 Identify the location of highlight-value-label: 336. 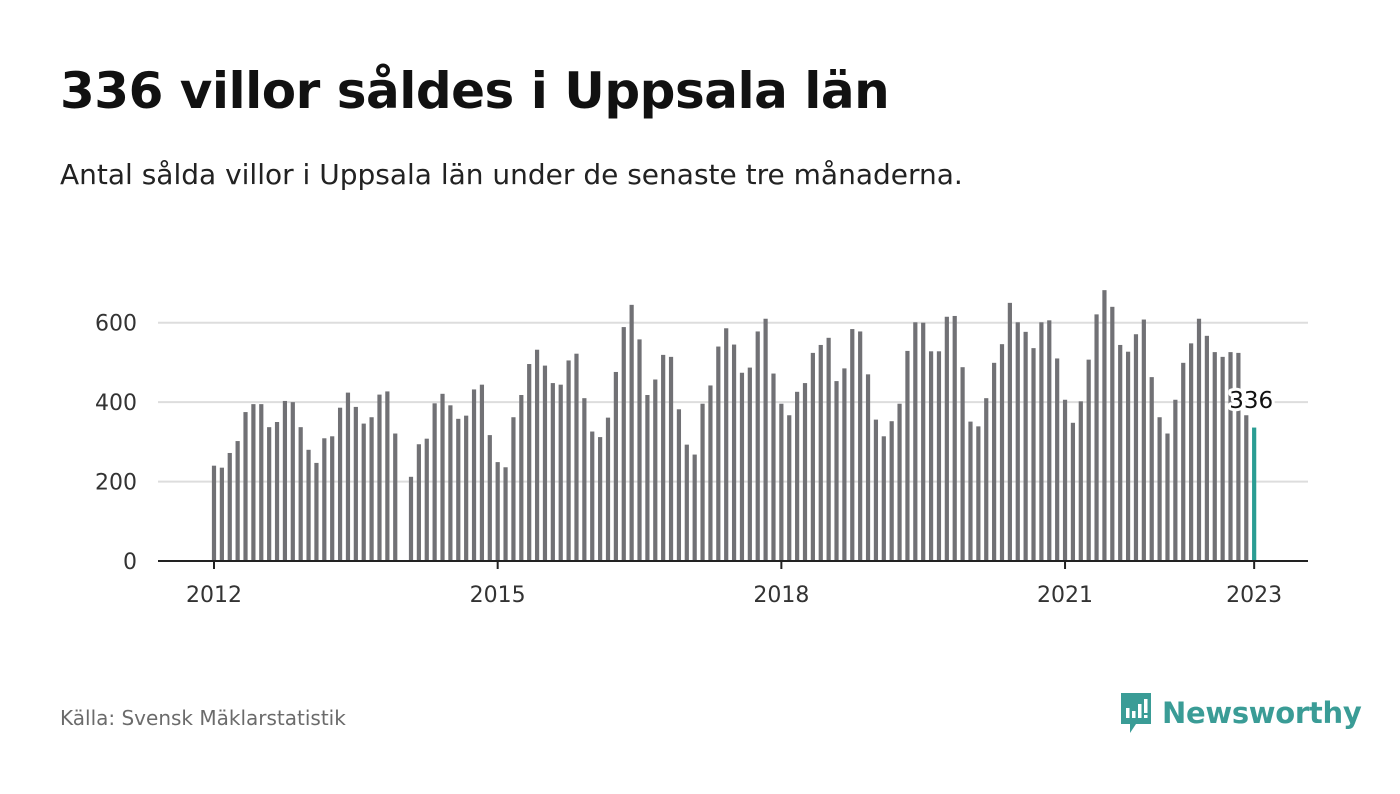
(1251, 401).